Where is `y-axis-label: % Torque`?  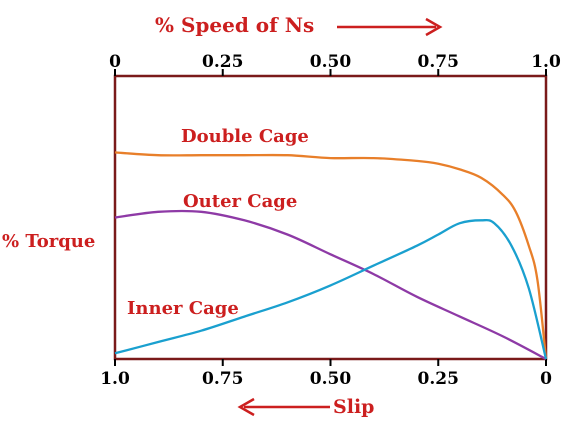 y-axis-label: % Torque is located at coordinates (48, 241).